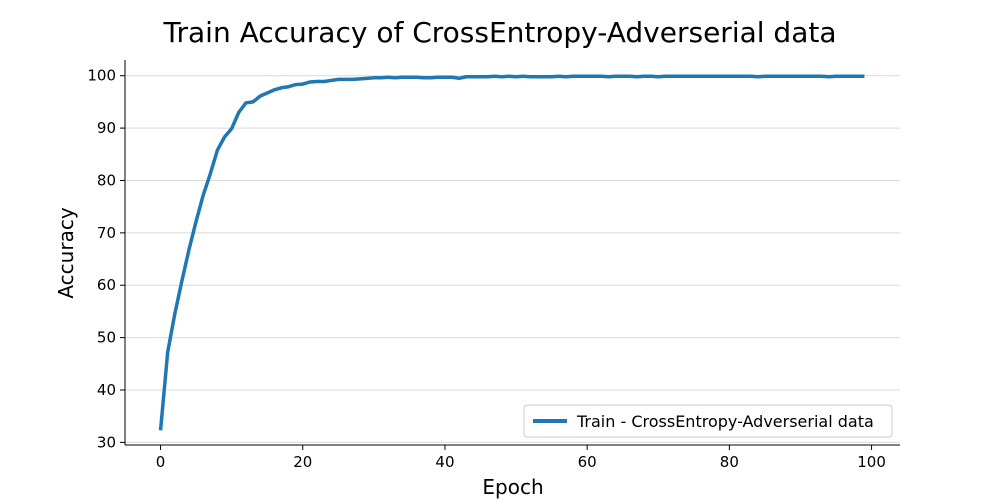  I want to click on y-tick-label: 30, so click(106, 442).